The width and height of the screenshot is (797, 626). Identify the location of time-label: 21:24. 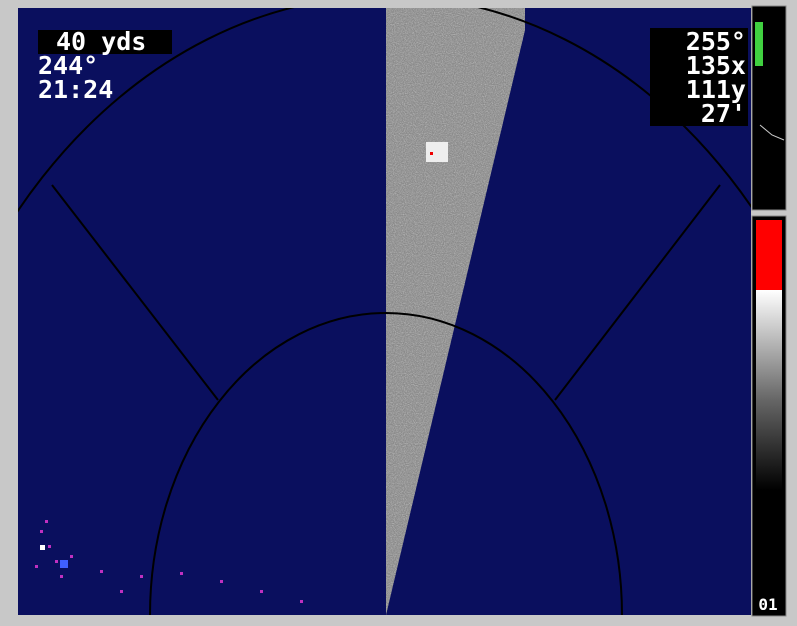
(75, 89).